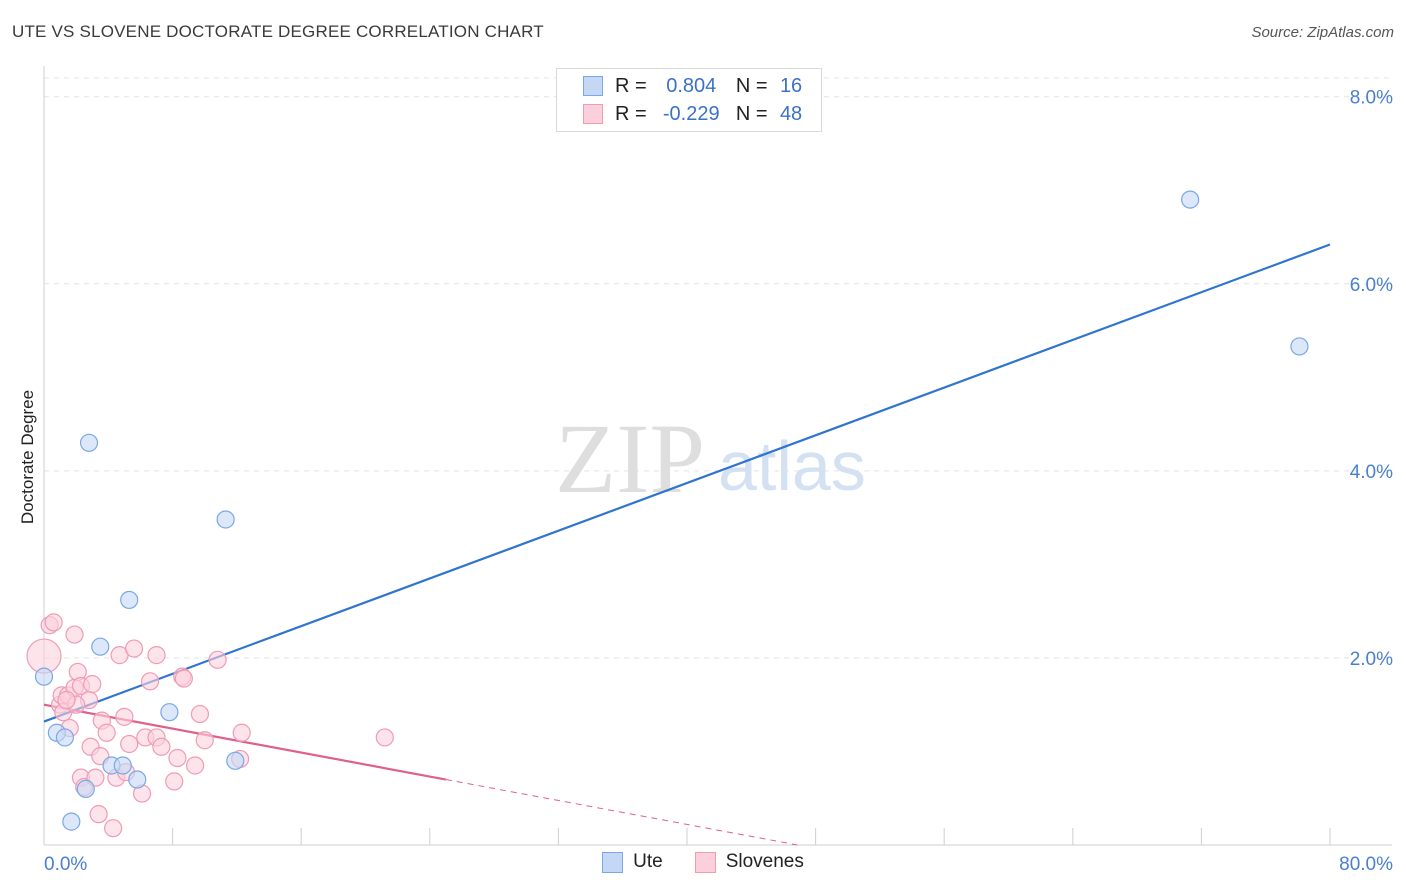  Describe the element at coordinates (630, 458) in the screenshot. I see `watermark-zip: ZIP` at that location.